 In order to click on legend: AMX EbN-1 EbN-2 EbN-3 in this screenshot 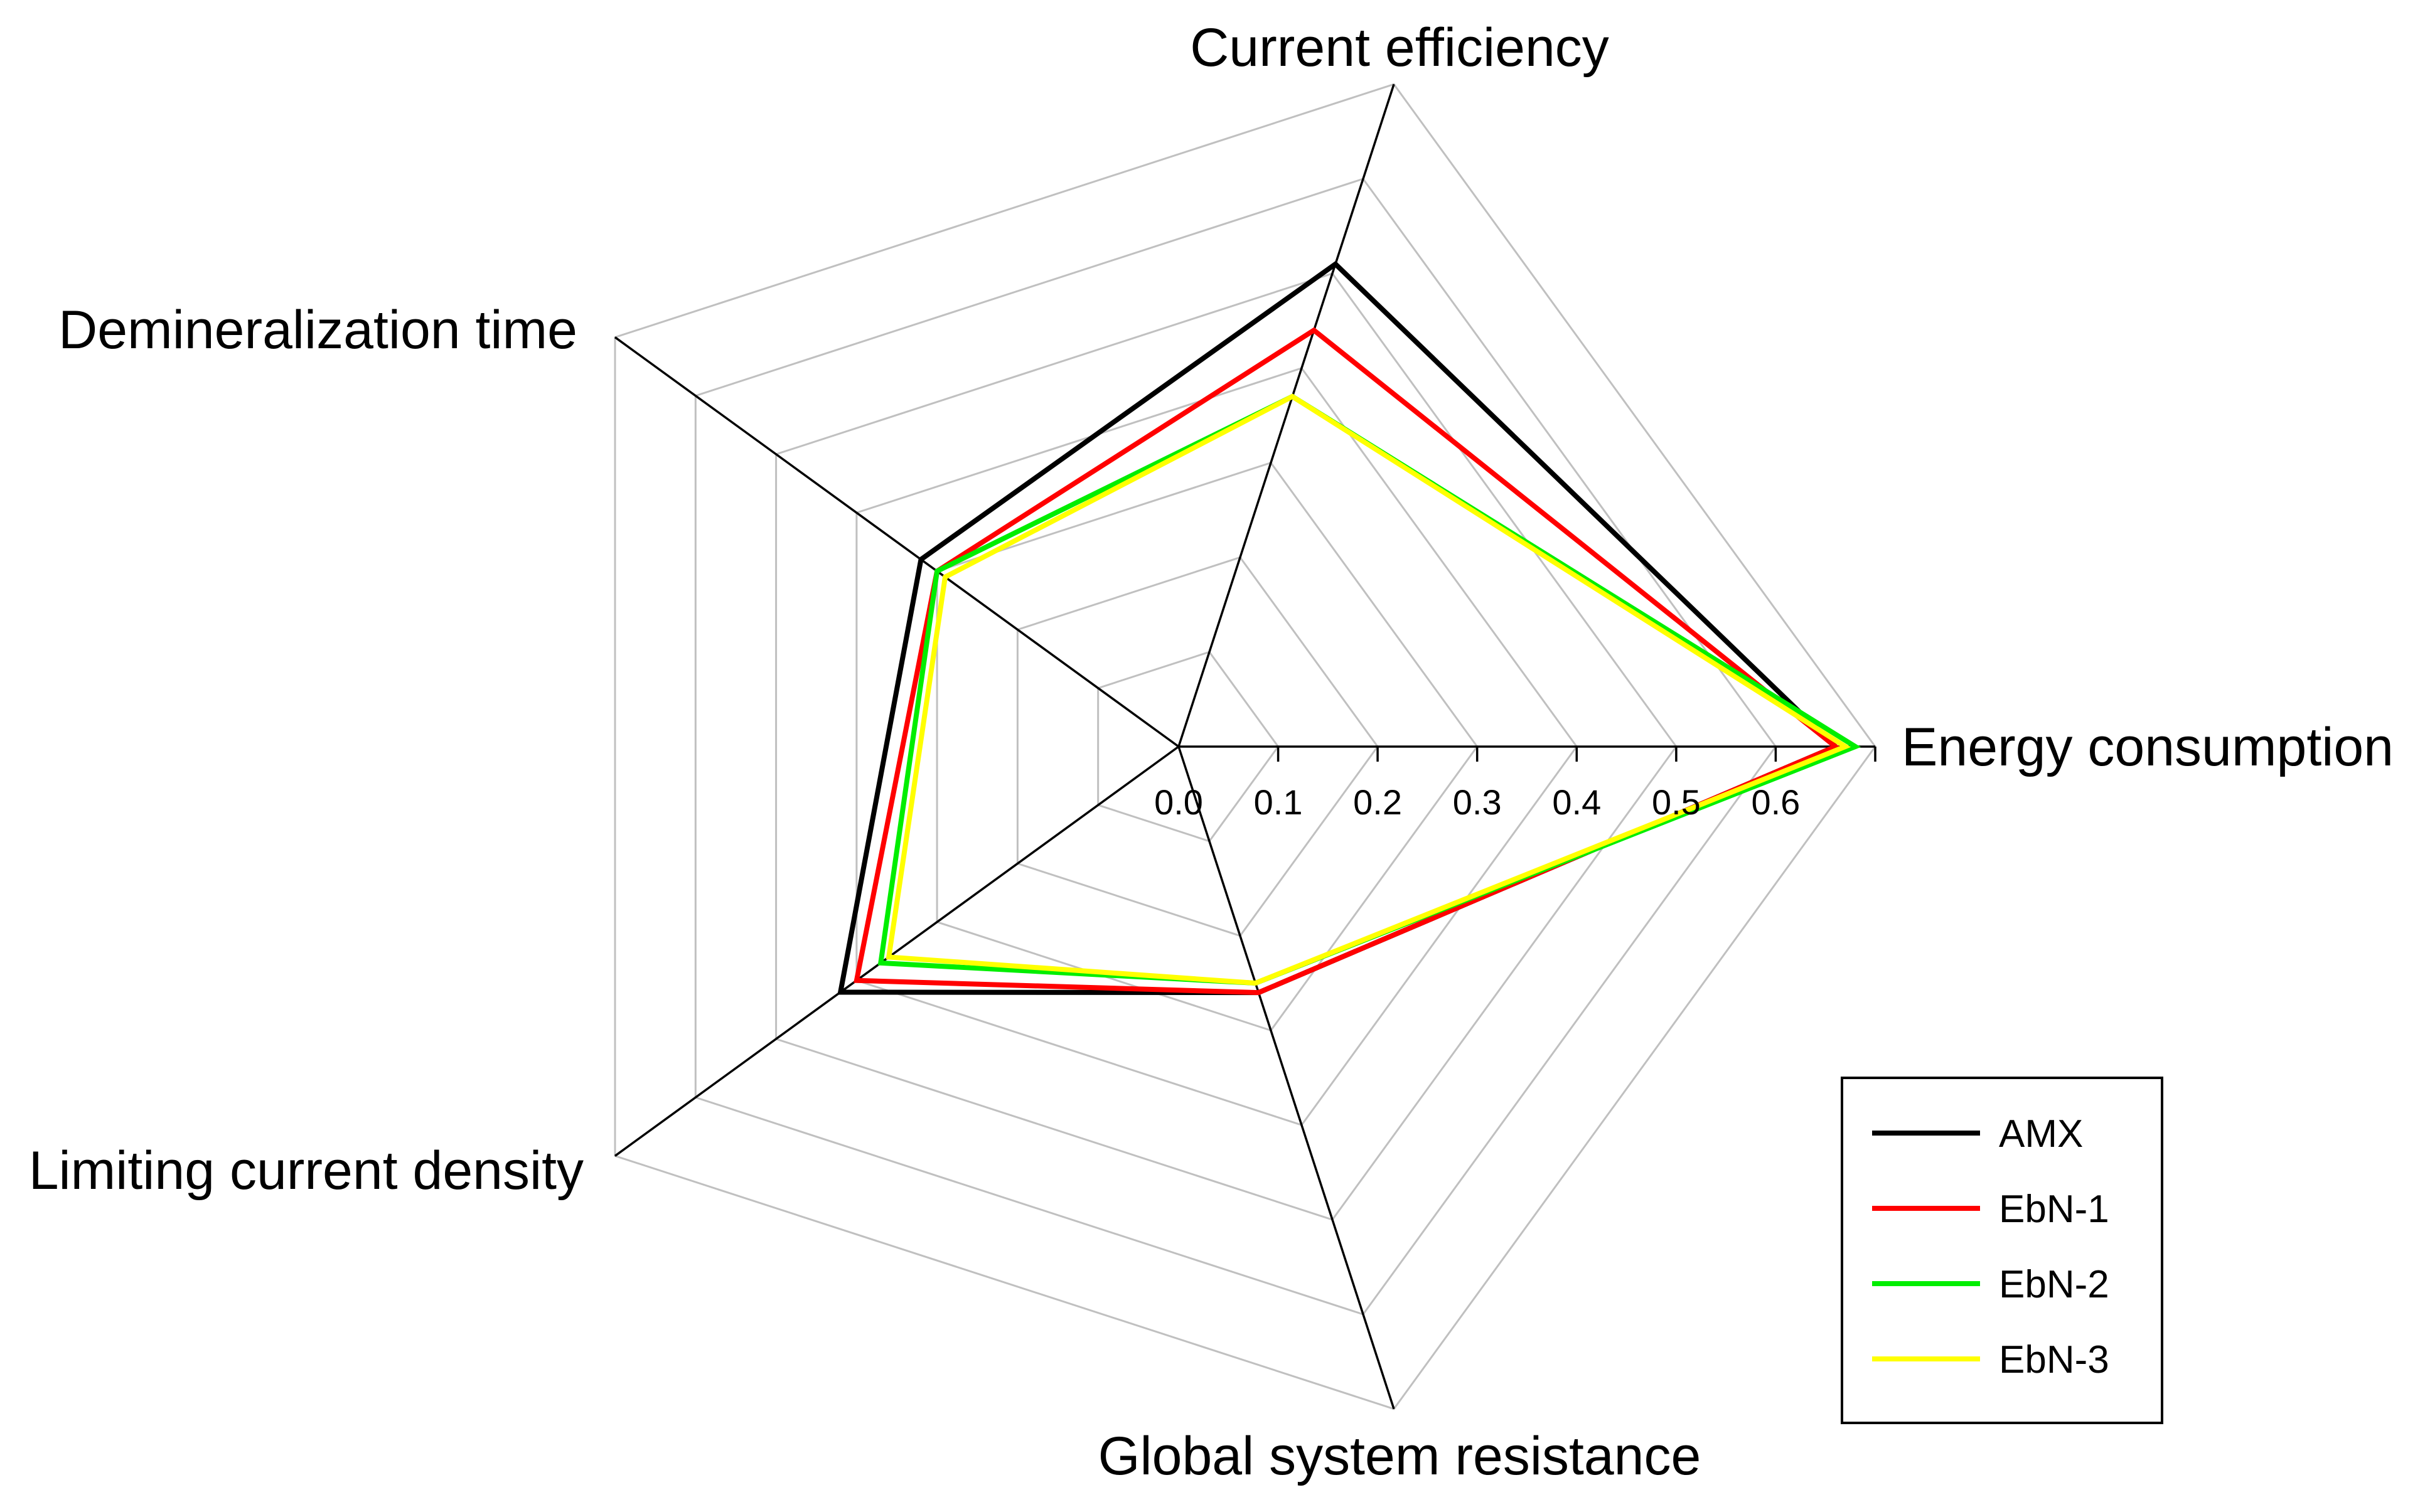, I will do `click(2002, 1250)`.